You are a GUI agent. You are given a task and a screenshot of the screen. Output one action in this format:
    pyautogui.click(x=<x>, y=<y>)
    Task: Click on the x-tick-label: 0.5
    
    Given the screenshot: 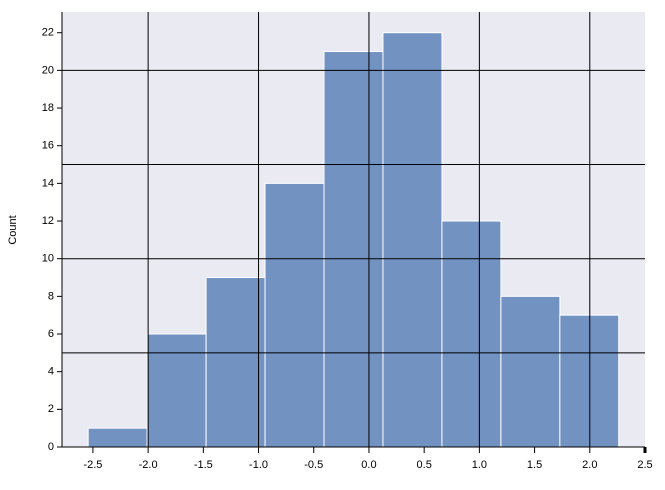 What is the action you would take?
    pyautogui.click(x=424, y=465)
    